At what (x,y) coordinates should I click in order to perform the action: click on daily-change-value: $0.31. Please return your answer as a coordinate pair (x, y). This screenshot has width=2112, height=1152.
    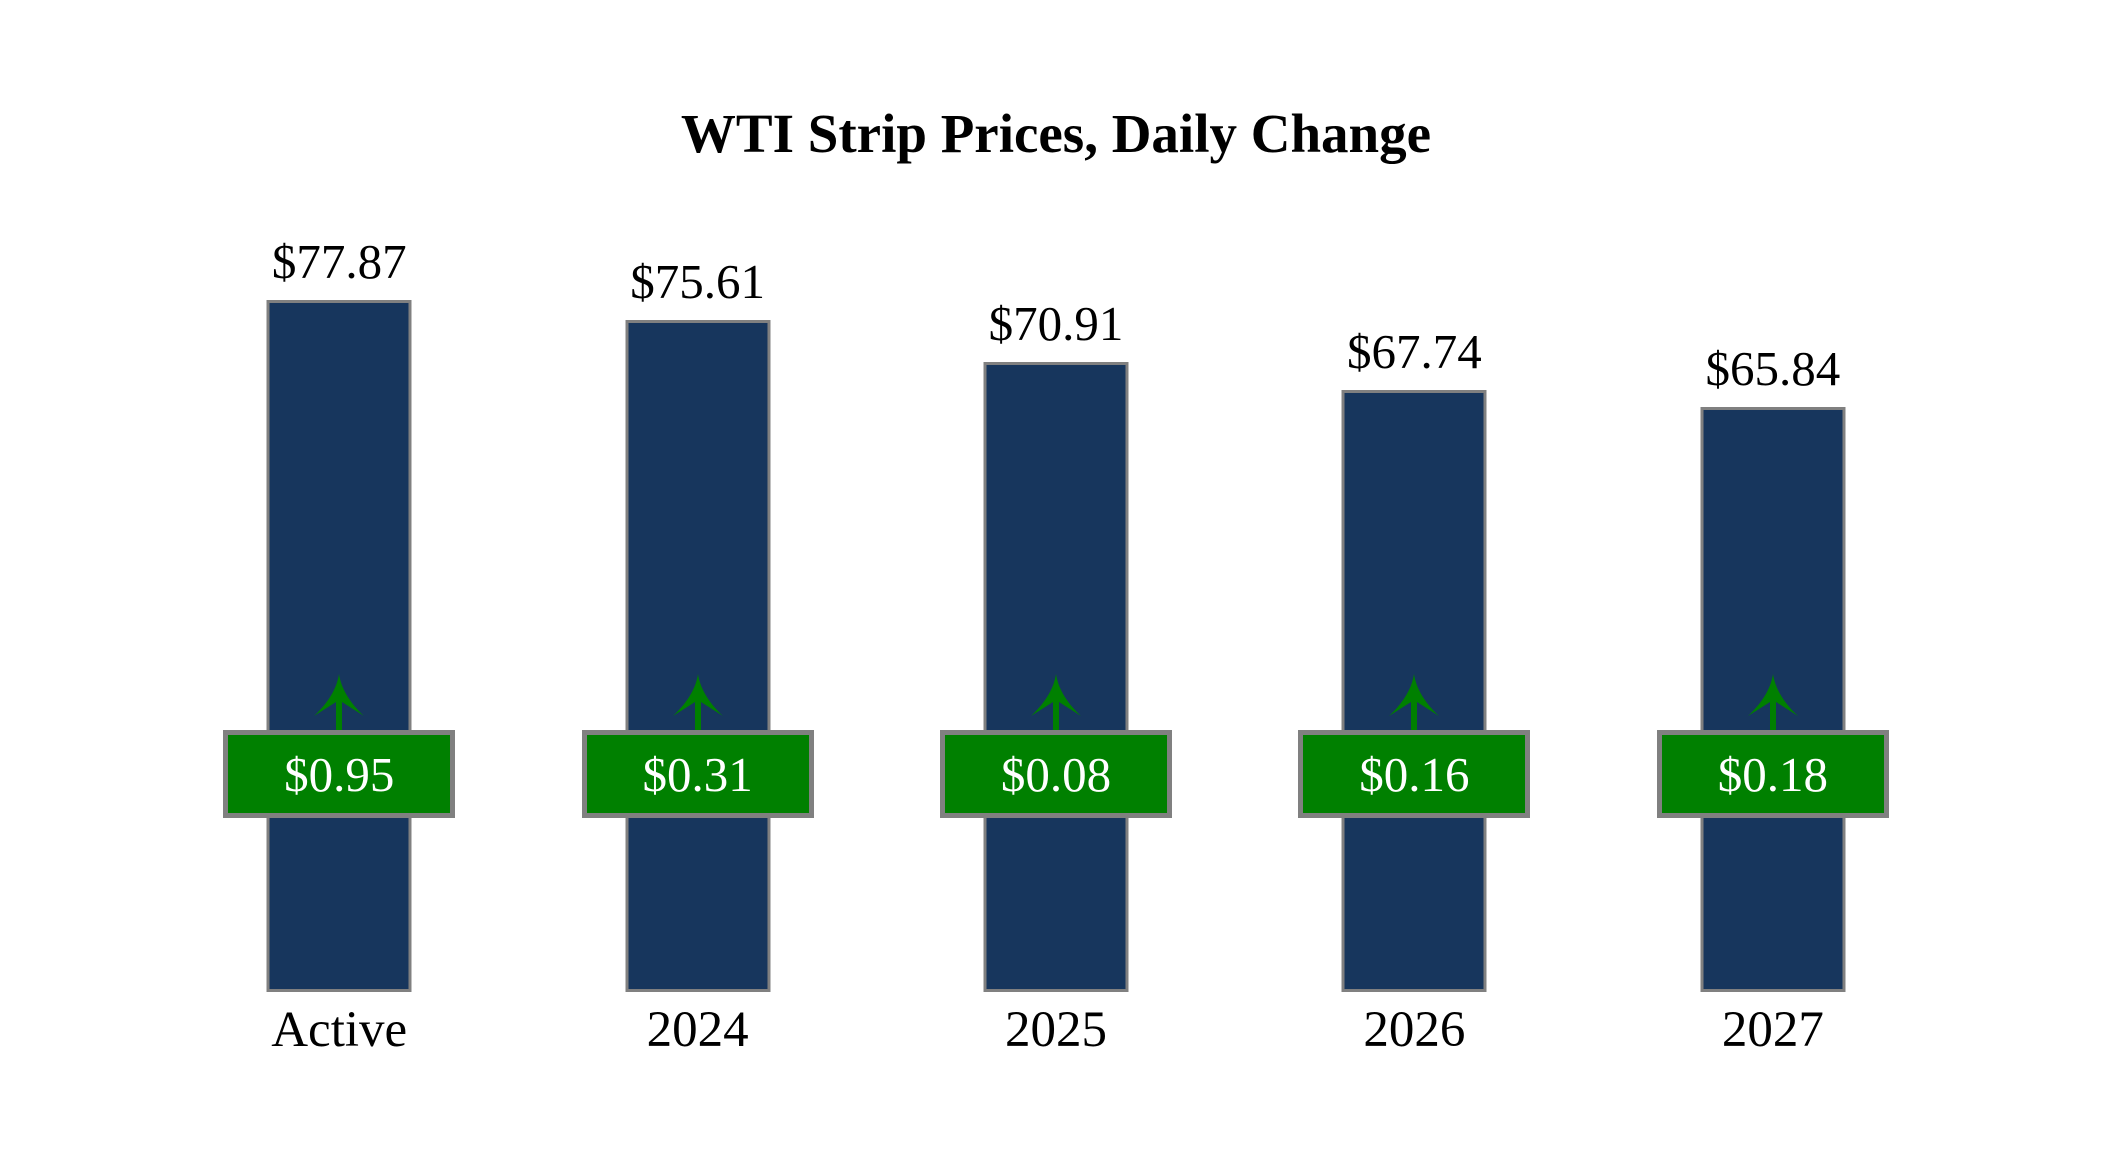
    Looking at the image, I should click on (697, 774).